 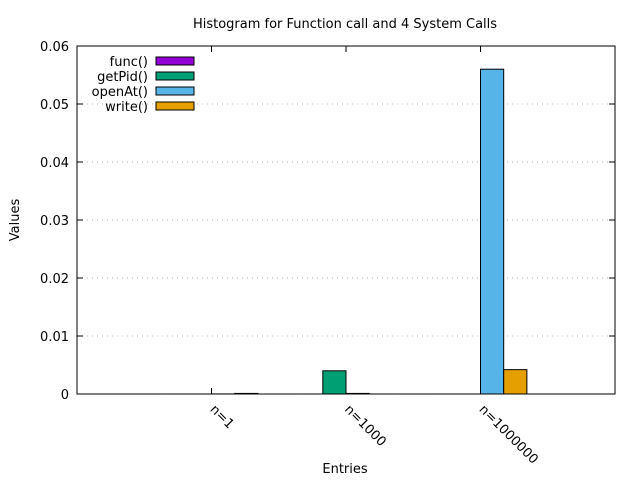 What do you see at coordinates (345, 469) in the screenshot?
I see `x-axis-label: Entries` at bounding box center [345, 469].